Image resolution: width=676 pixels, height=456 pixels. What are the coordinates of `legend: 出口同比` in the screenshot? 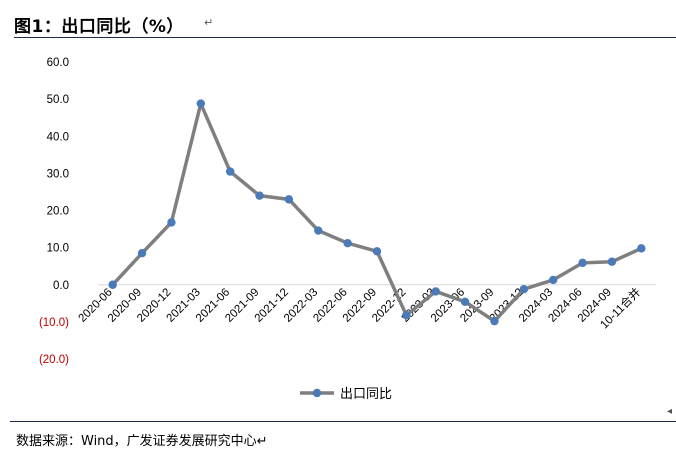 It's located at (346, 394).